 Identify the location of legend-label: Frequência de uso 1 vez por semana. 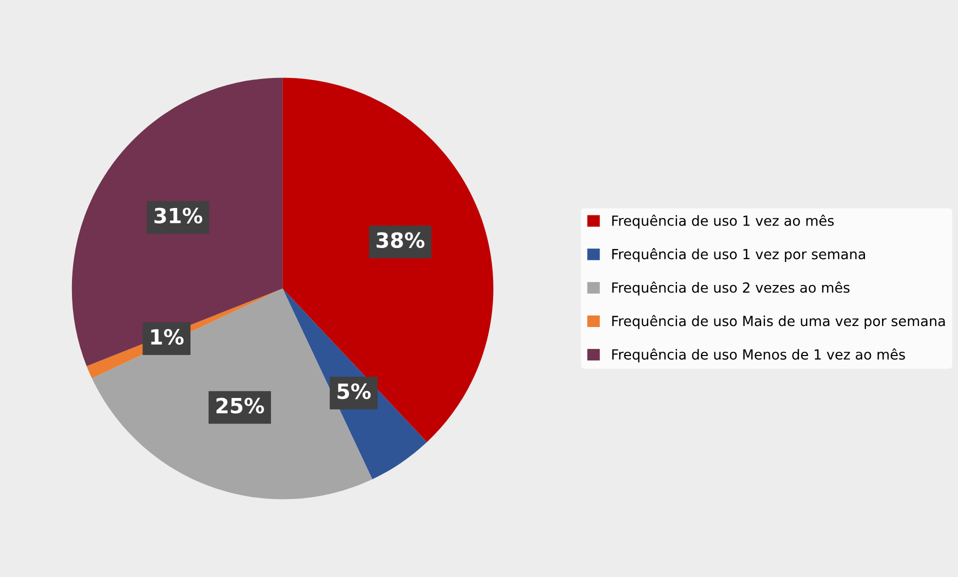
(738, 255).